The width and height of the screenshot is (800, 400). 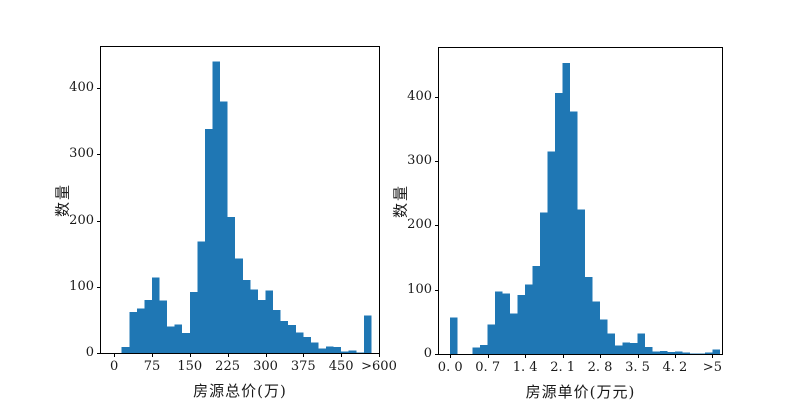 I want to click on x-tick-label: 225, so click(x=227, y=366).